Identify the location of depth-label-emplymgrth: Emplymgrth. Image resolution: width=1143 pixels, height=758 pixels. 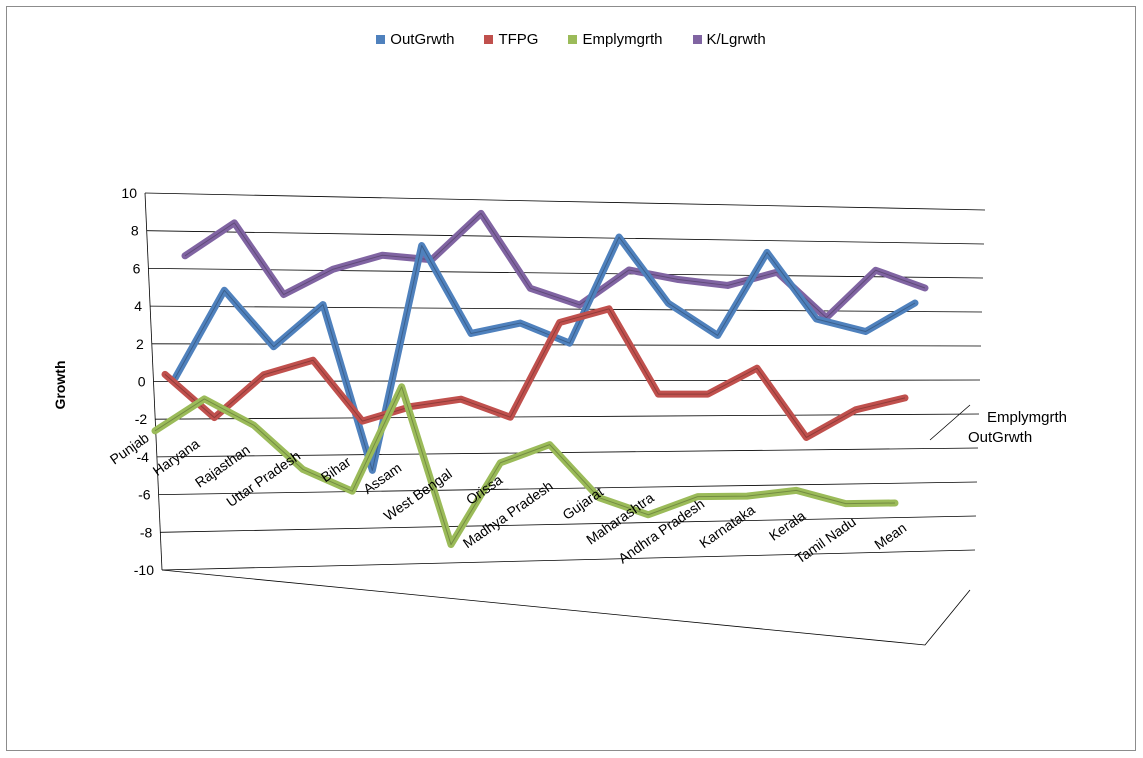
(1027, 417).